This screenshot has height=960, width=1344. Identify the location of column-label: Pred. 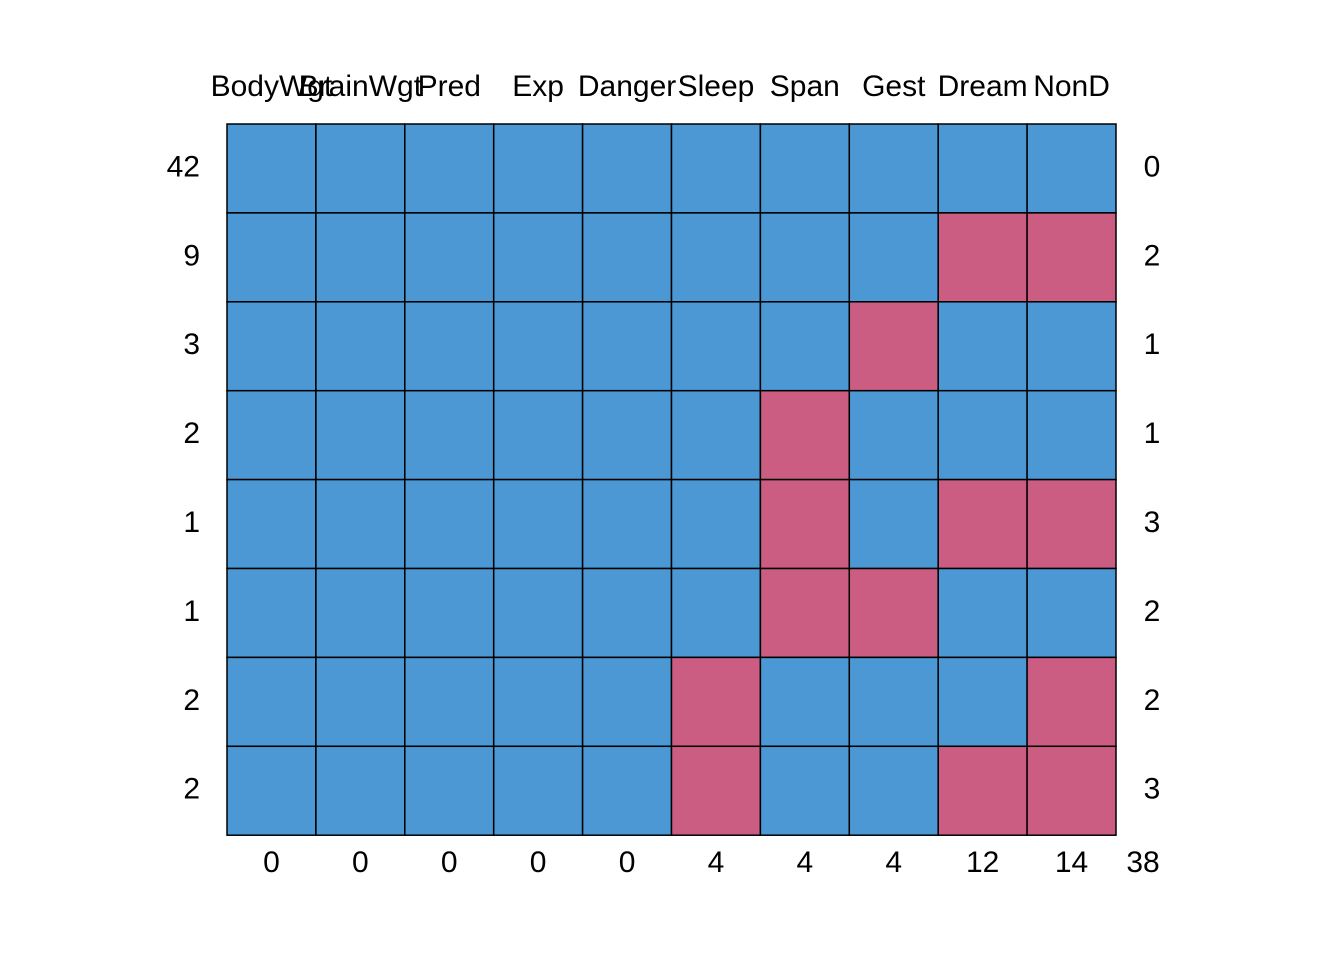
(449, 86).